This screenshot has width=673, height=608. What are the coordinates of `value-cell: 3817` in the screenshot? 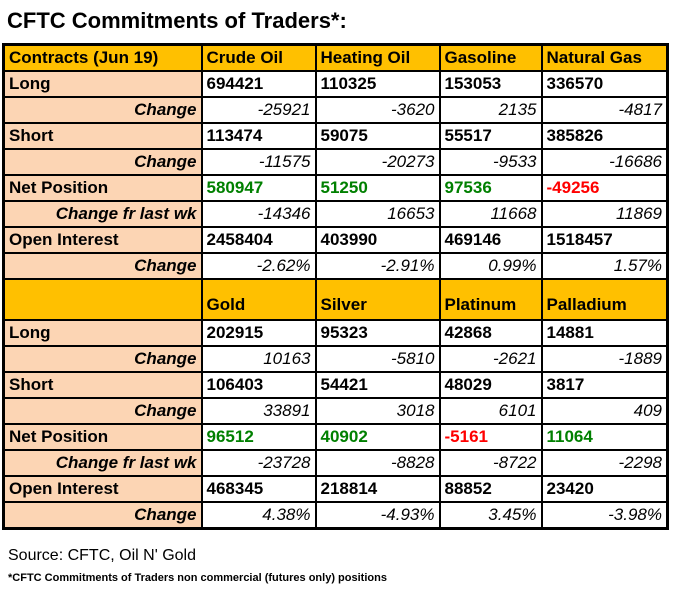 It's located at (604, 385).